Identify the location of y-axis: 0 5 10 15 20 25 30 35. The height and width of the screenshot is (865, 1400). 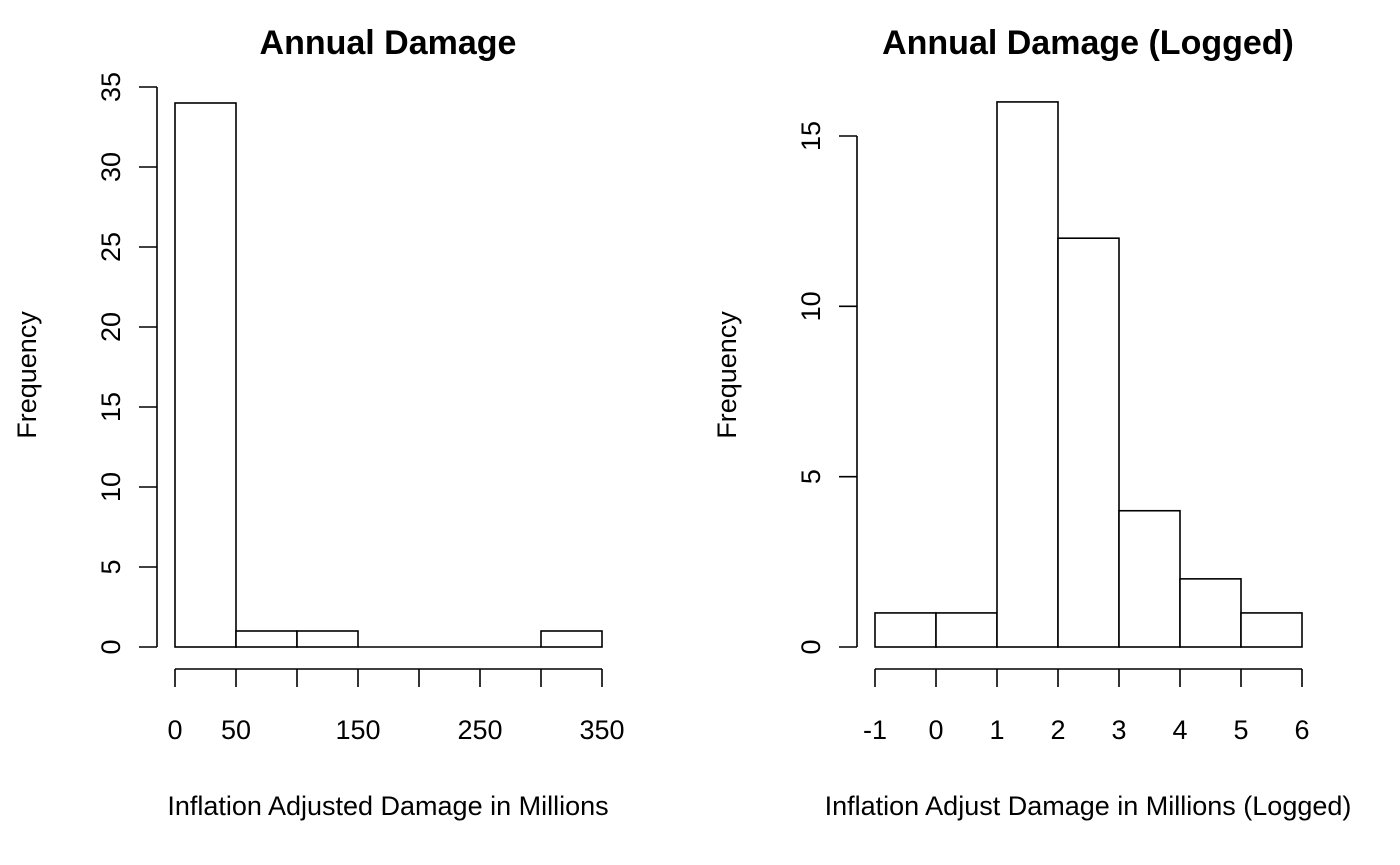
(127, 363).